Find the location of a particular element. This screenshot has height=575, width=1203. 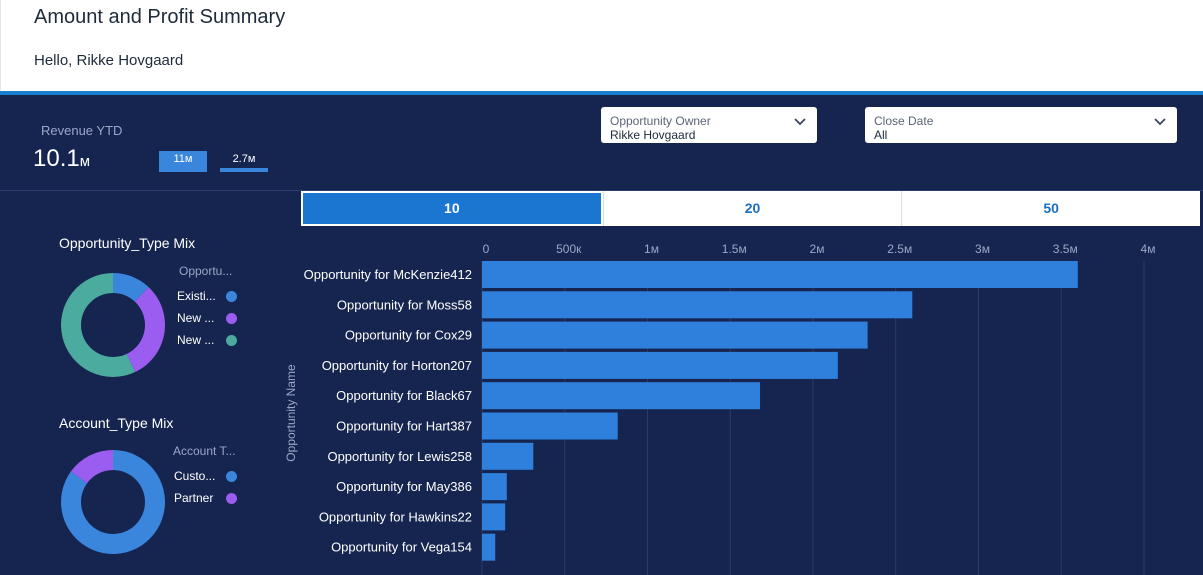

filter-value: Rikke Hovgaard is located at coordinates (653, 135).